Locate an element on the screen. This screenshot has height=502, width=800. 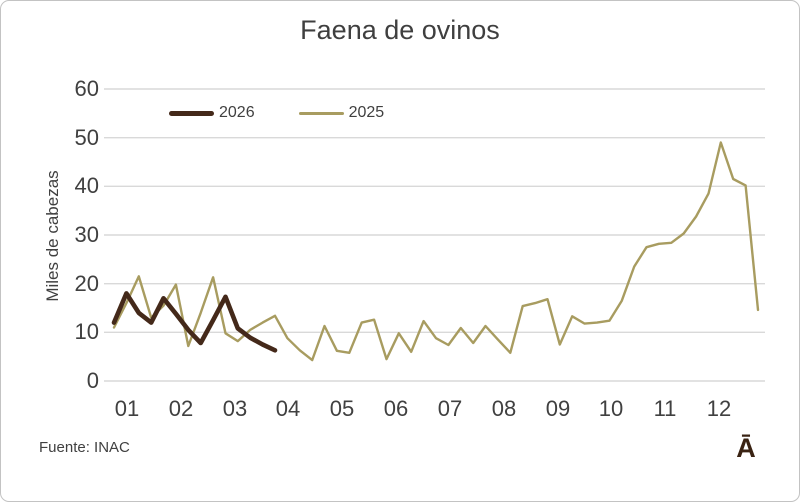
legend-line-swatch-2026 is located at coordinates (191, 113).